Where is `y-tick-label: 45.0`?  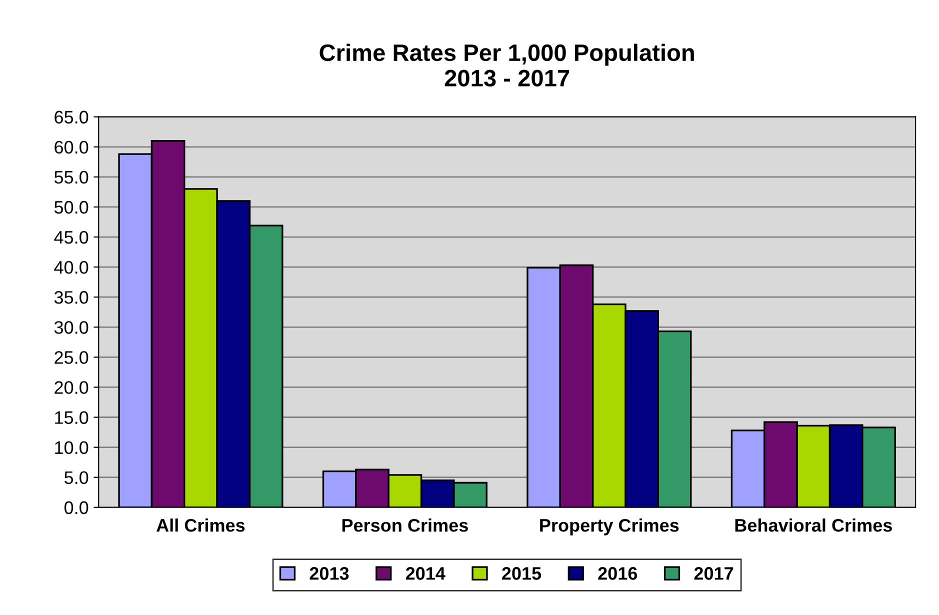 y-tick-label: 45.0 is located at coordinates (71, 237).